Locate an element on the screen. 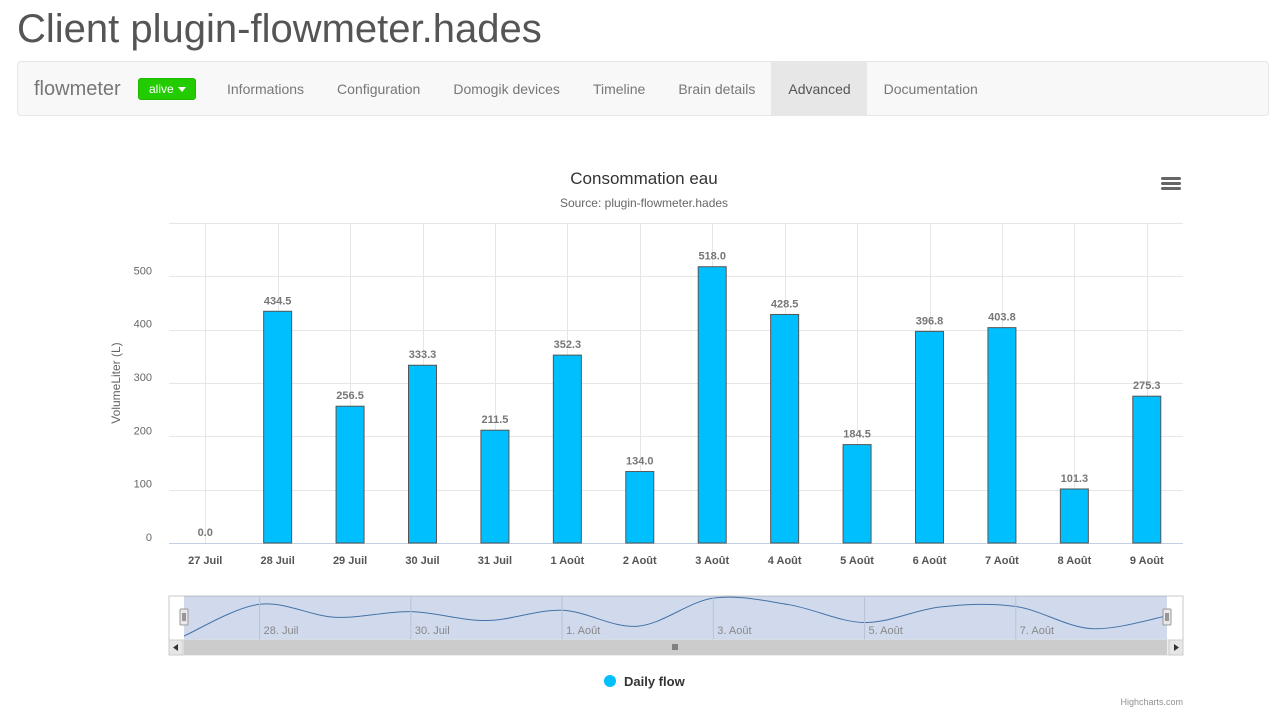 The image size is (1287, 717). navigator-background is located at coordinates (676, 618).